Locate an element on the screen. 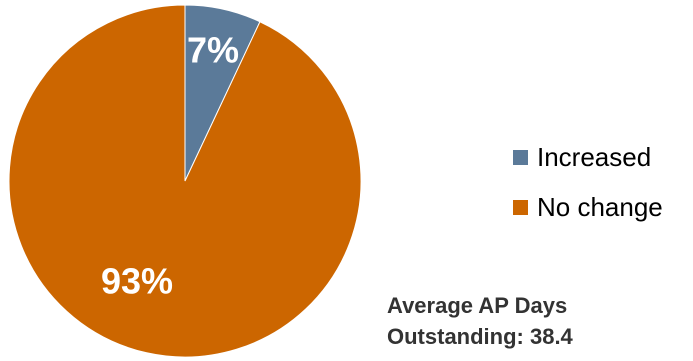 The image size is (693, 361). legend-item-no-change: No change is located at coordinates (588, 207).